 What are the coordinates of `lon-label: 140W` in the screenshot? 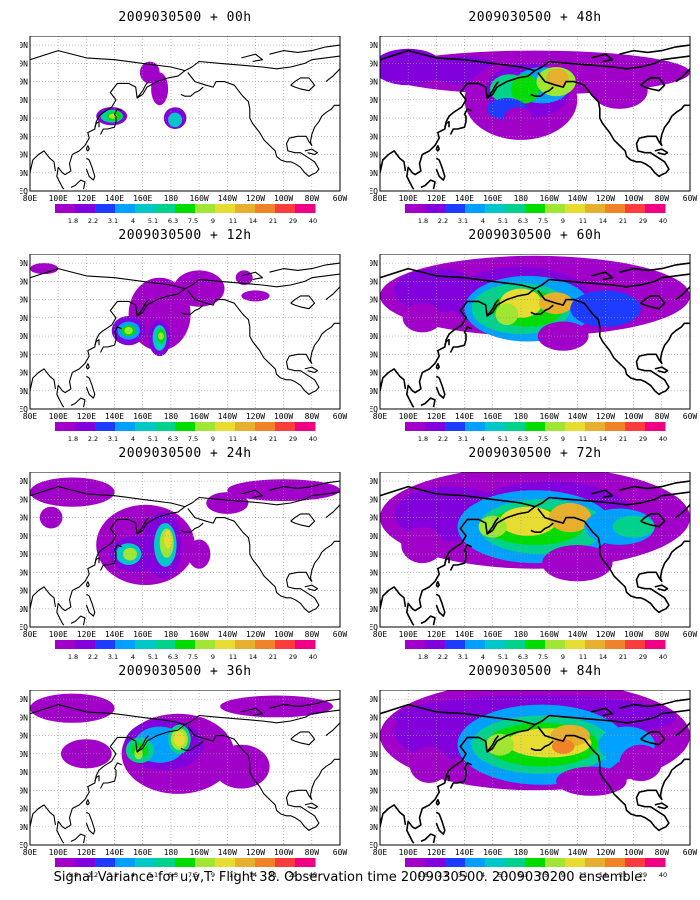 It's located at (577, 852).